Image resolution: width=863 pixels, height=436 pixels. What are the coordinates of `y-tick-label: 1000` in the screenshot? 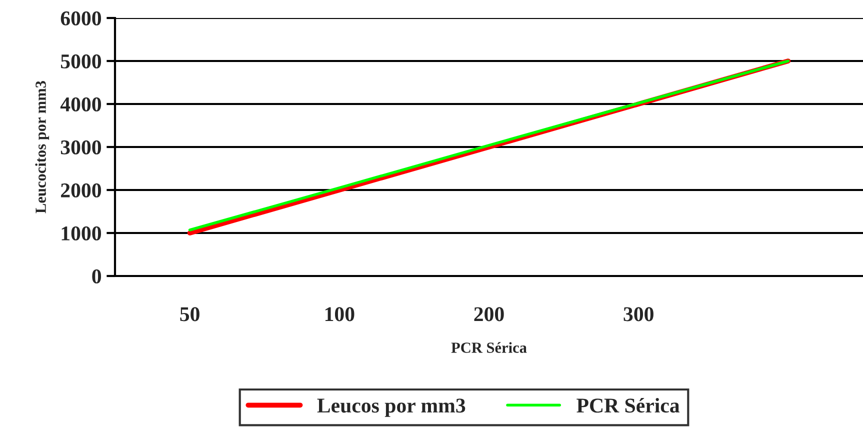 It's located at (82, 233).